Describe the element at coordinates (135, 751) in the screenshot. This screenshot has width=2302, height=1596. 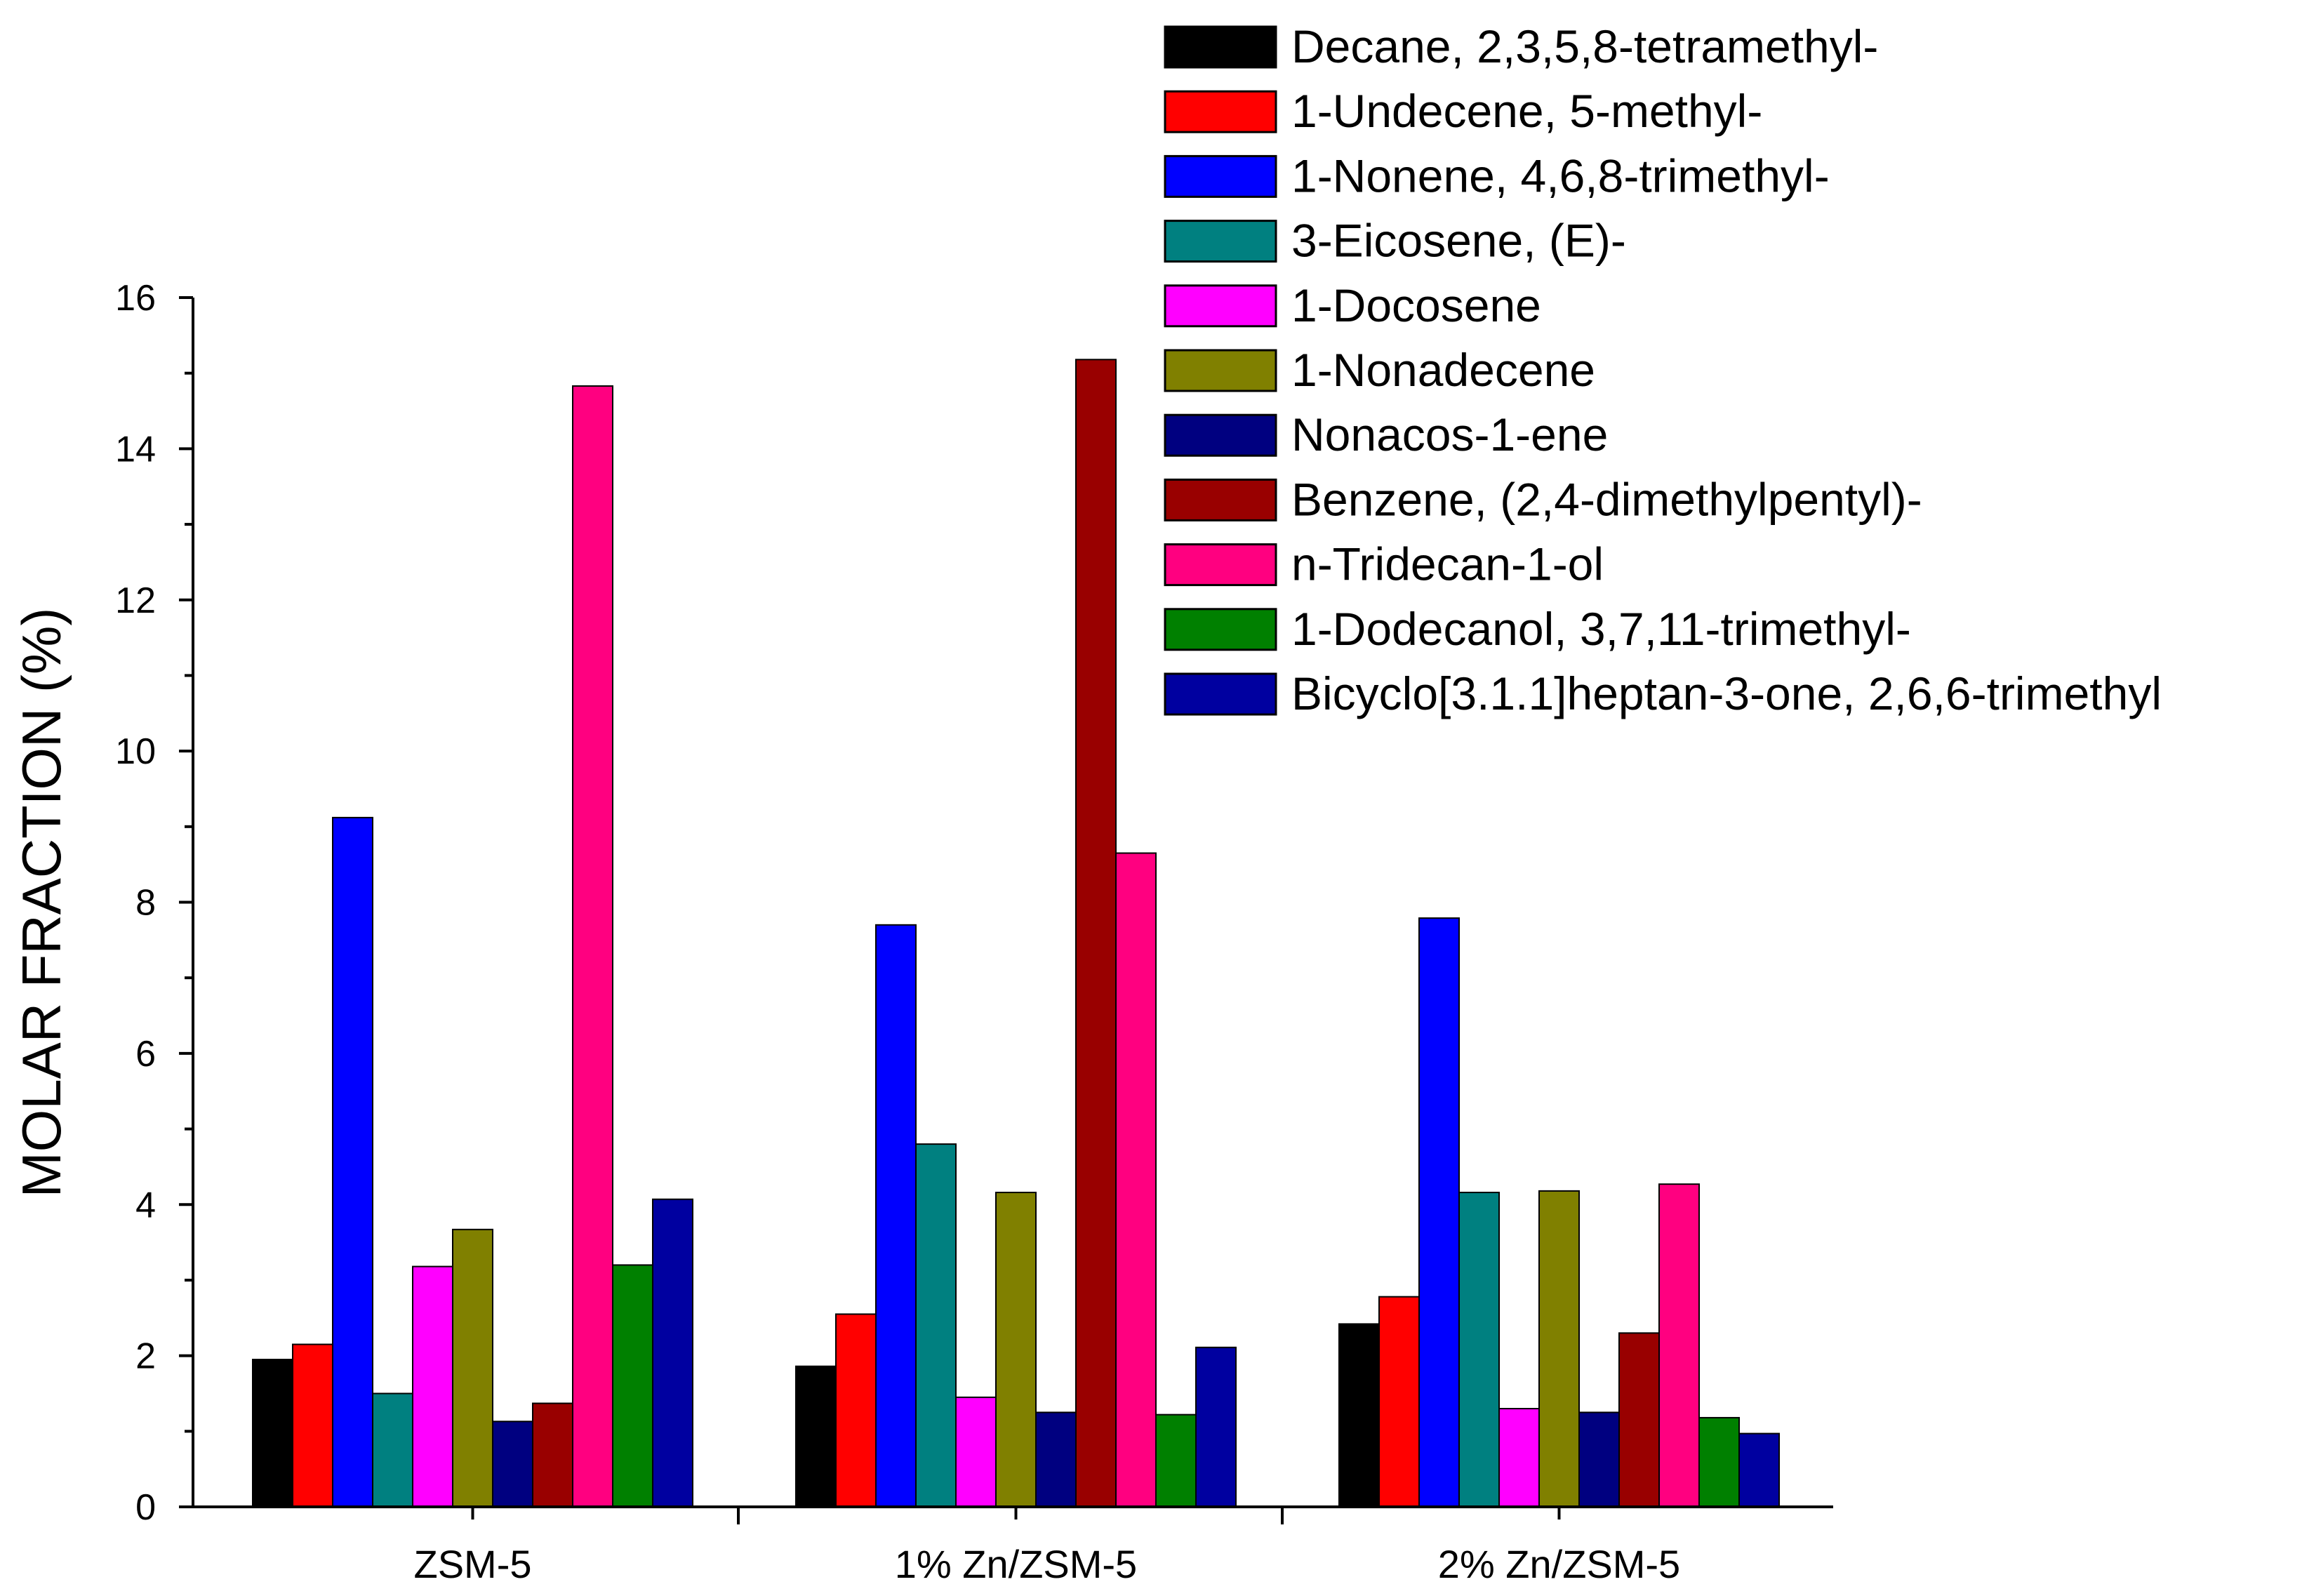
I see `y-tick-label-10: 10` at that location.